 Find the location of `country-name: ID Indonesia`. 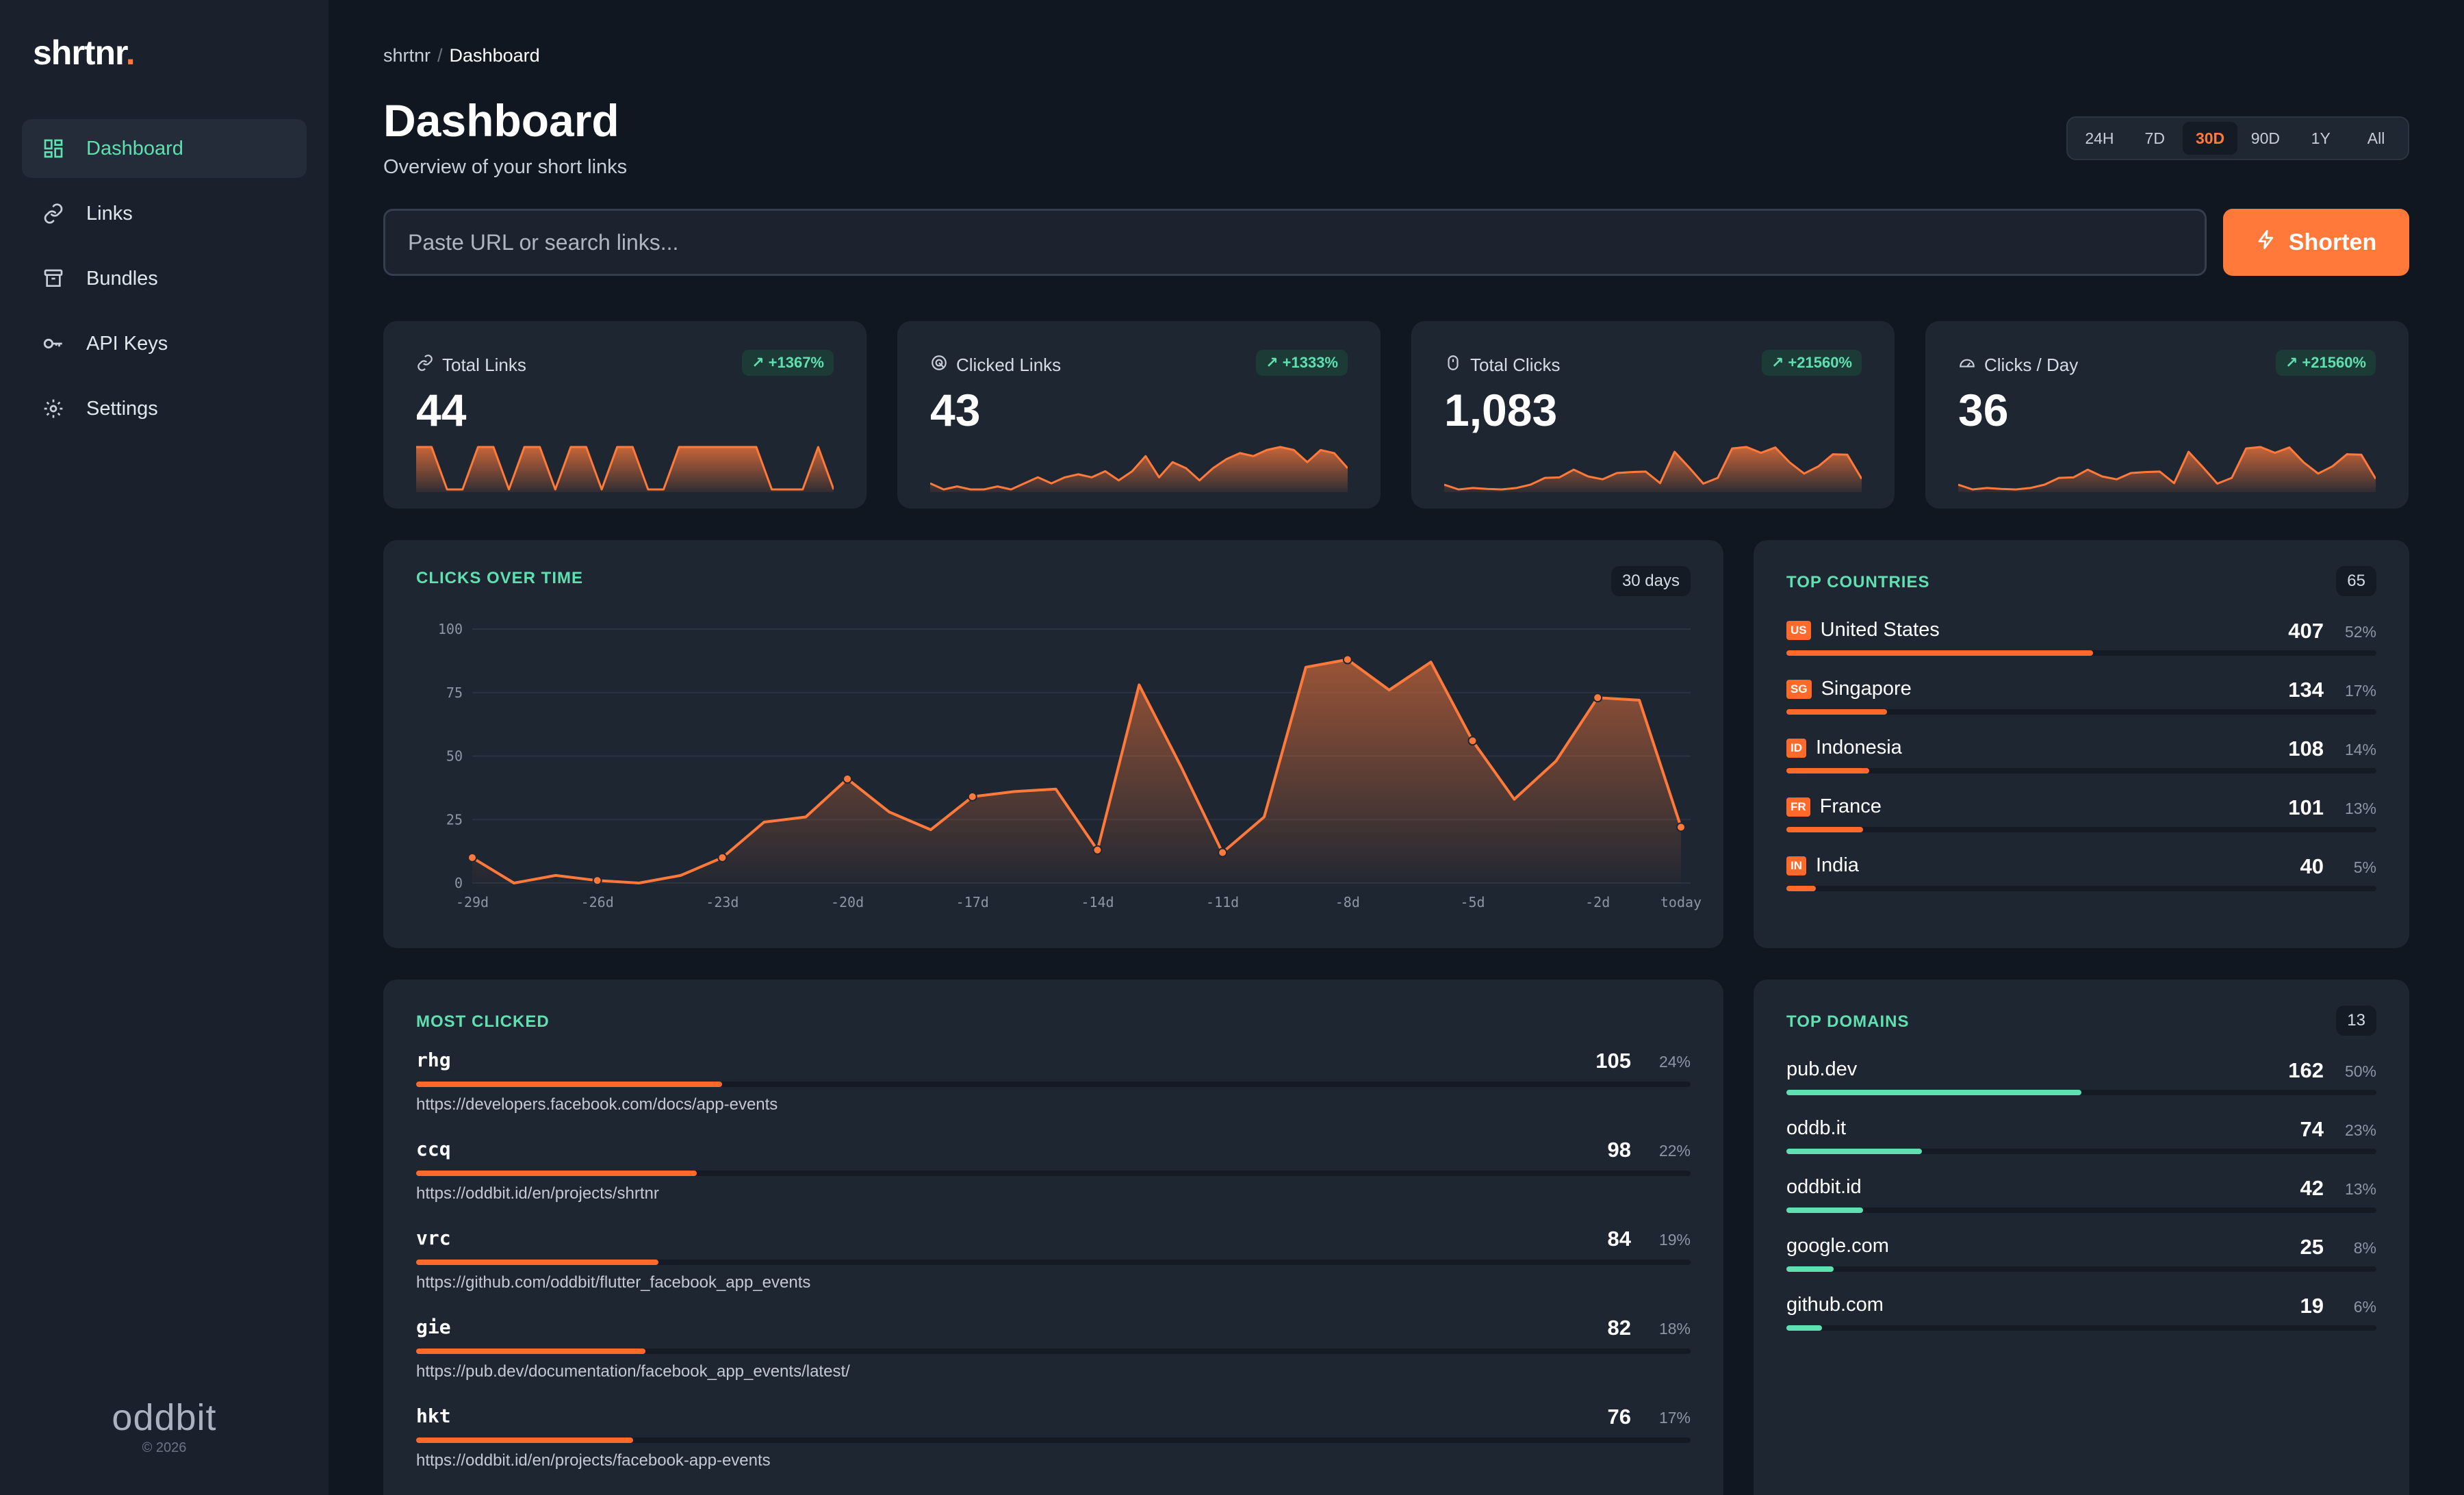

country-name: ID Indonesia is located at coordinates (1844, 748).